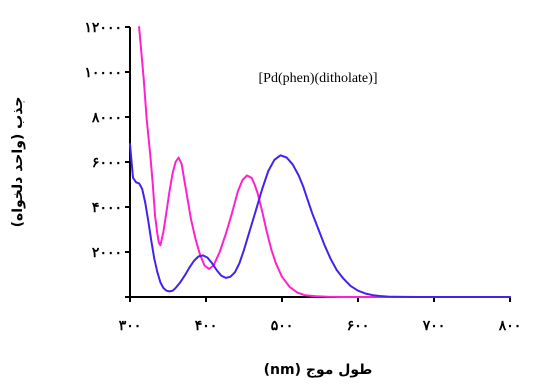 The image size is (535, 385). Describe the element at coordinates (103, 28) in the screenshot. I see `y-tick-label: ۱۲۰۰۰` at that location.